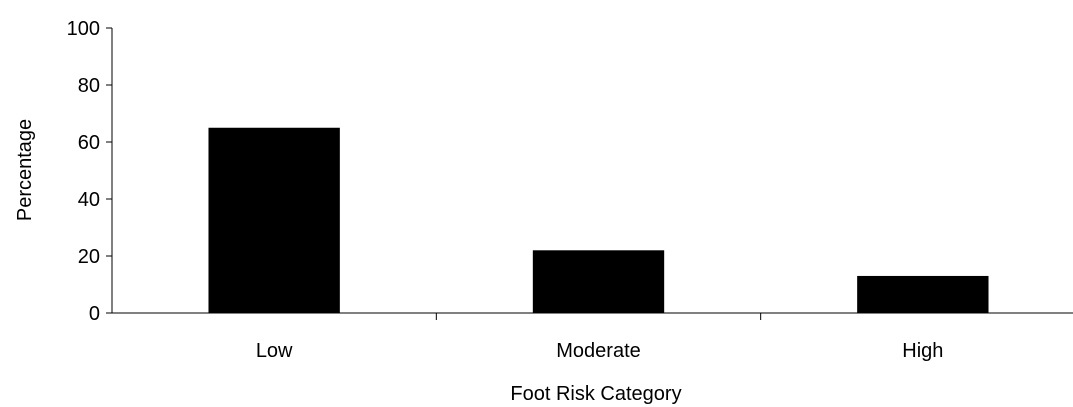 The height and width of the screenshot is (407, 1073). Describe the element at coordinates (274, 220) in the screenshot. I see `bar-low` at that location.